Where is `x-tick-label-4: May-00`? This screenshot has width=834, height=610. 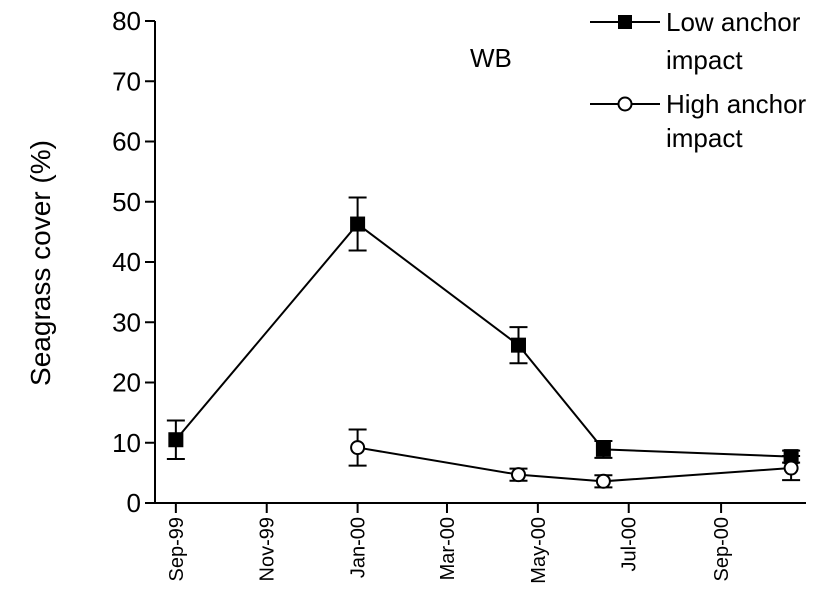 x-tick-label-4: May-00 is located at coordinates (539, 550).